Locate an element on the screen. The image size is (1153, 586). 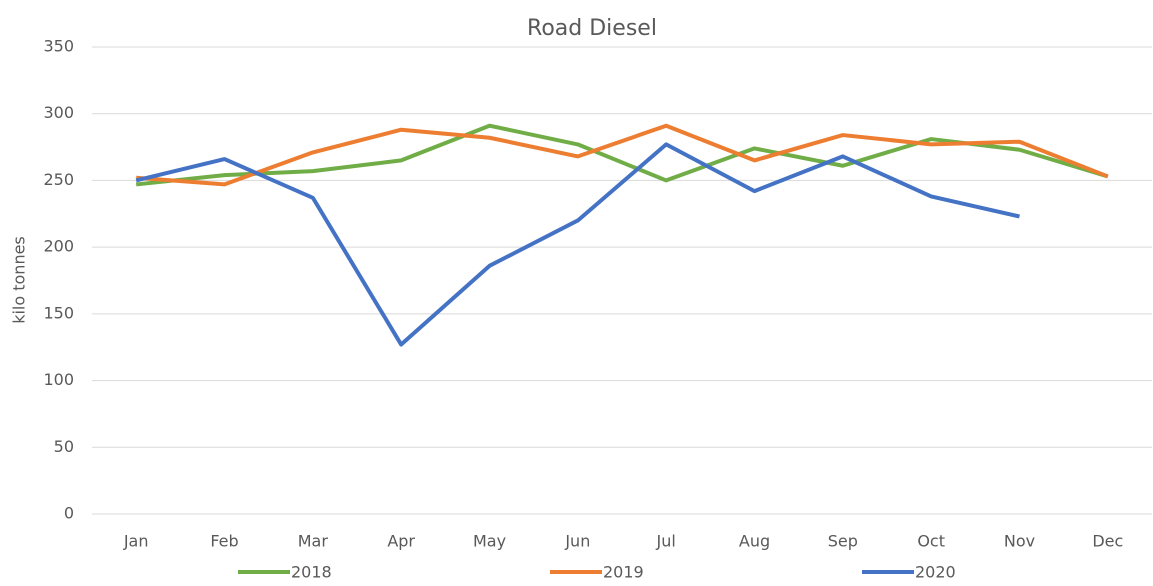
x-tick-label: Sep is located at coordinates (843, 541).